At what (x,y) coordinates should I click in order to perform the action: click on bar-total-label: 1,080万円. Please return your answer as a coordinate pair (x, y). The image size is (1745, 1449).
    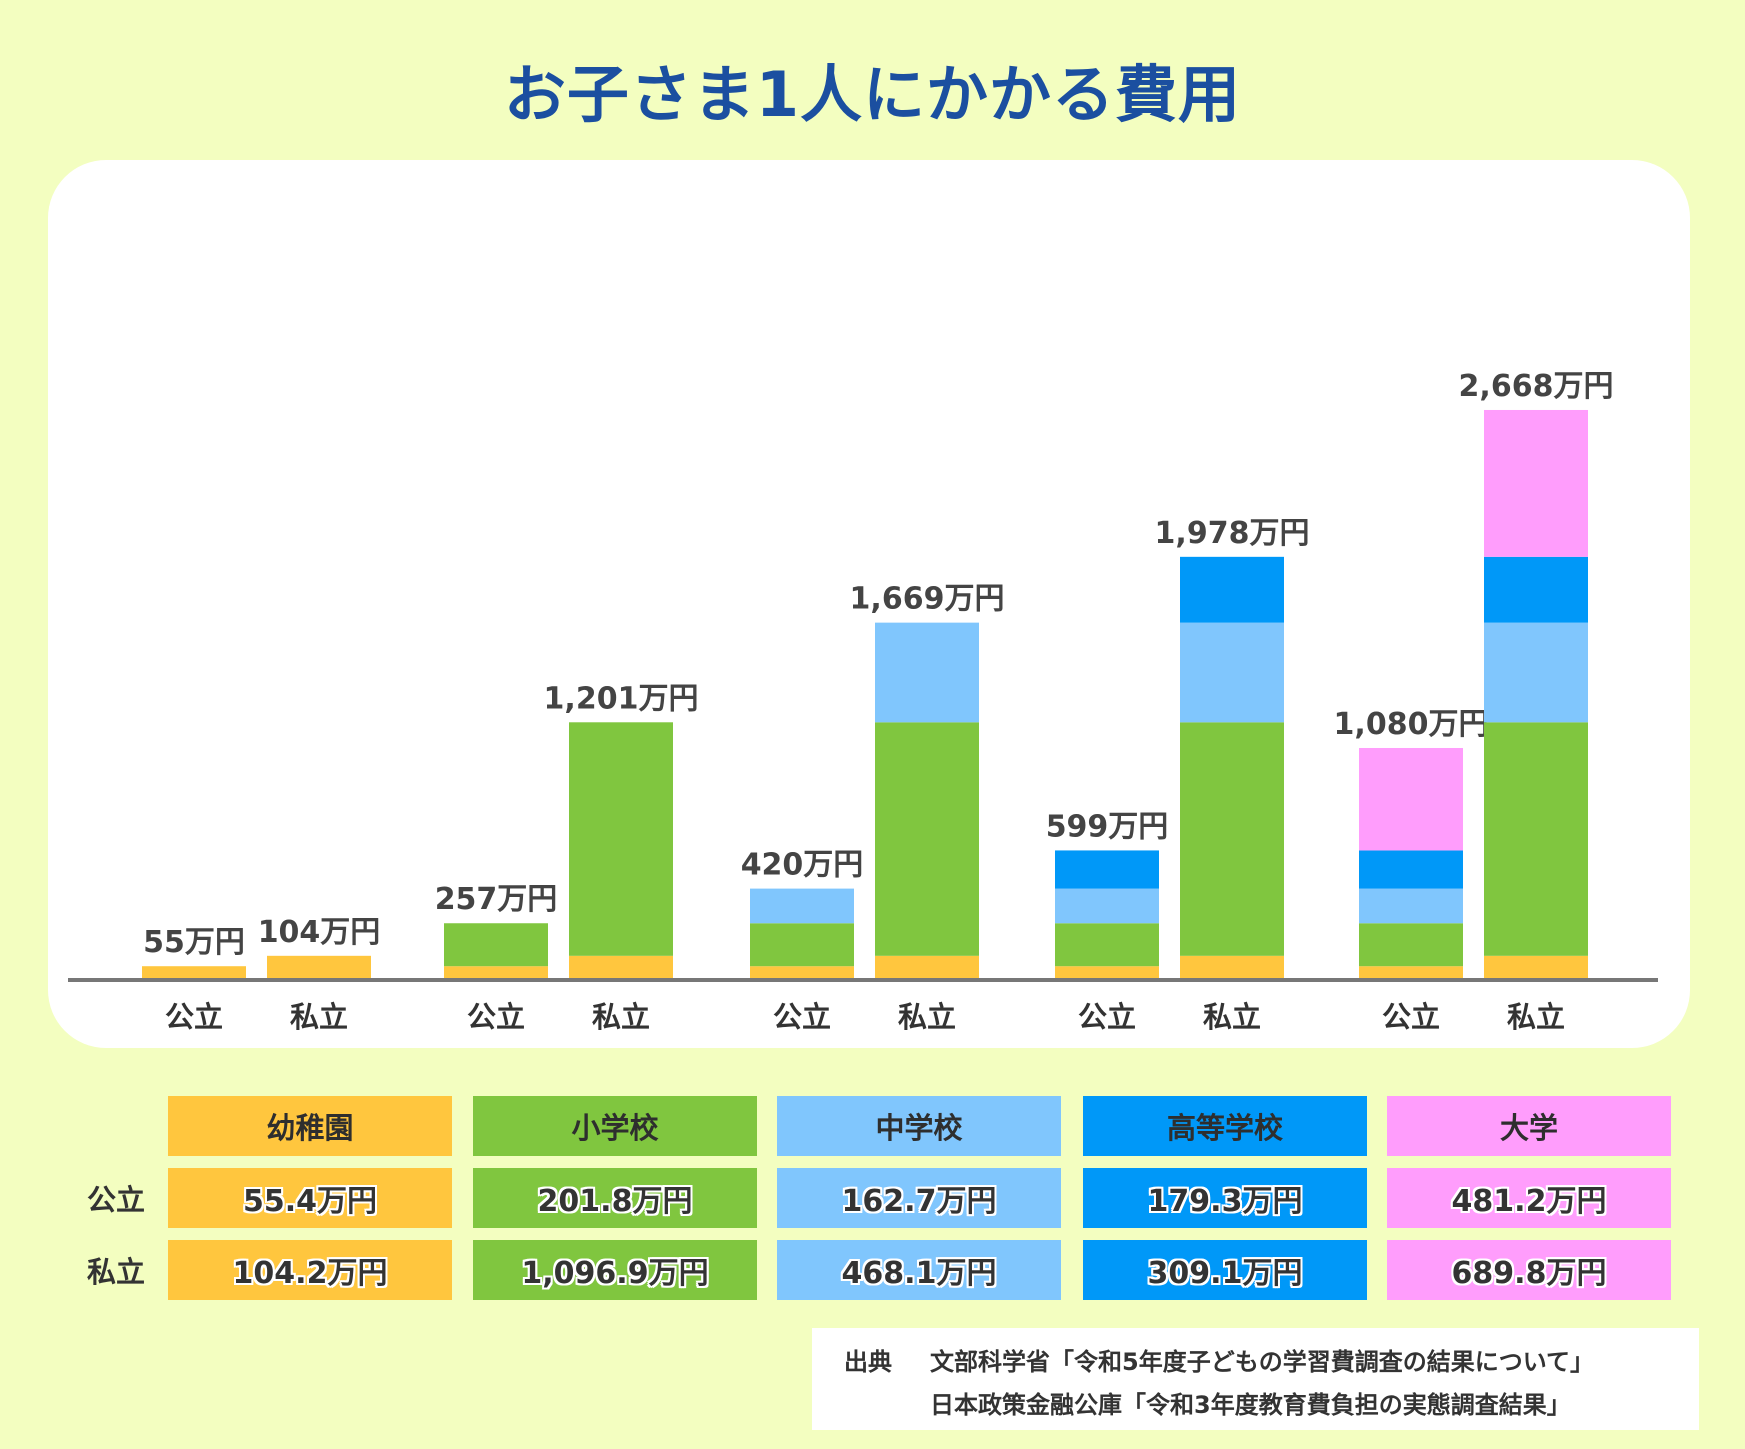
    Looking at the image, I should click on (1411, 724).